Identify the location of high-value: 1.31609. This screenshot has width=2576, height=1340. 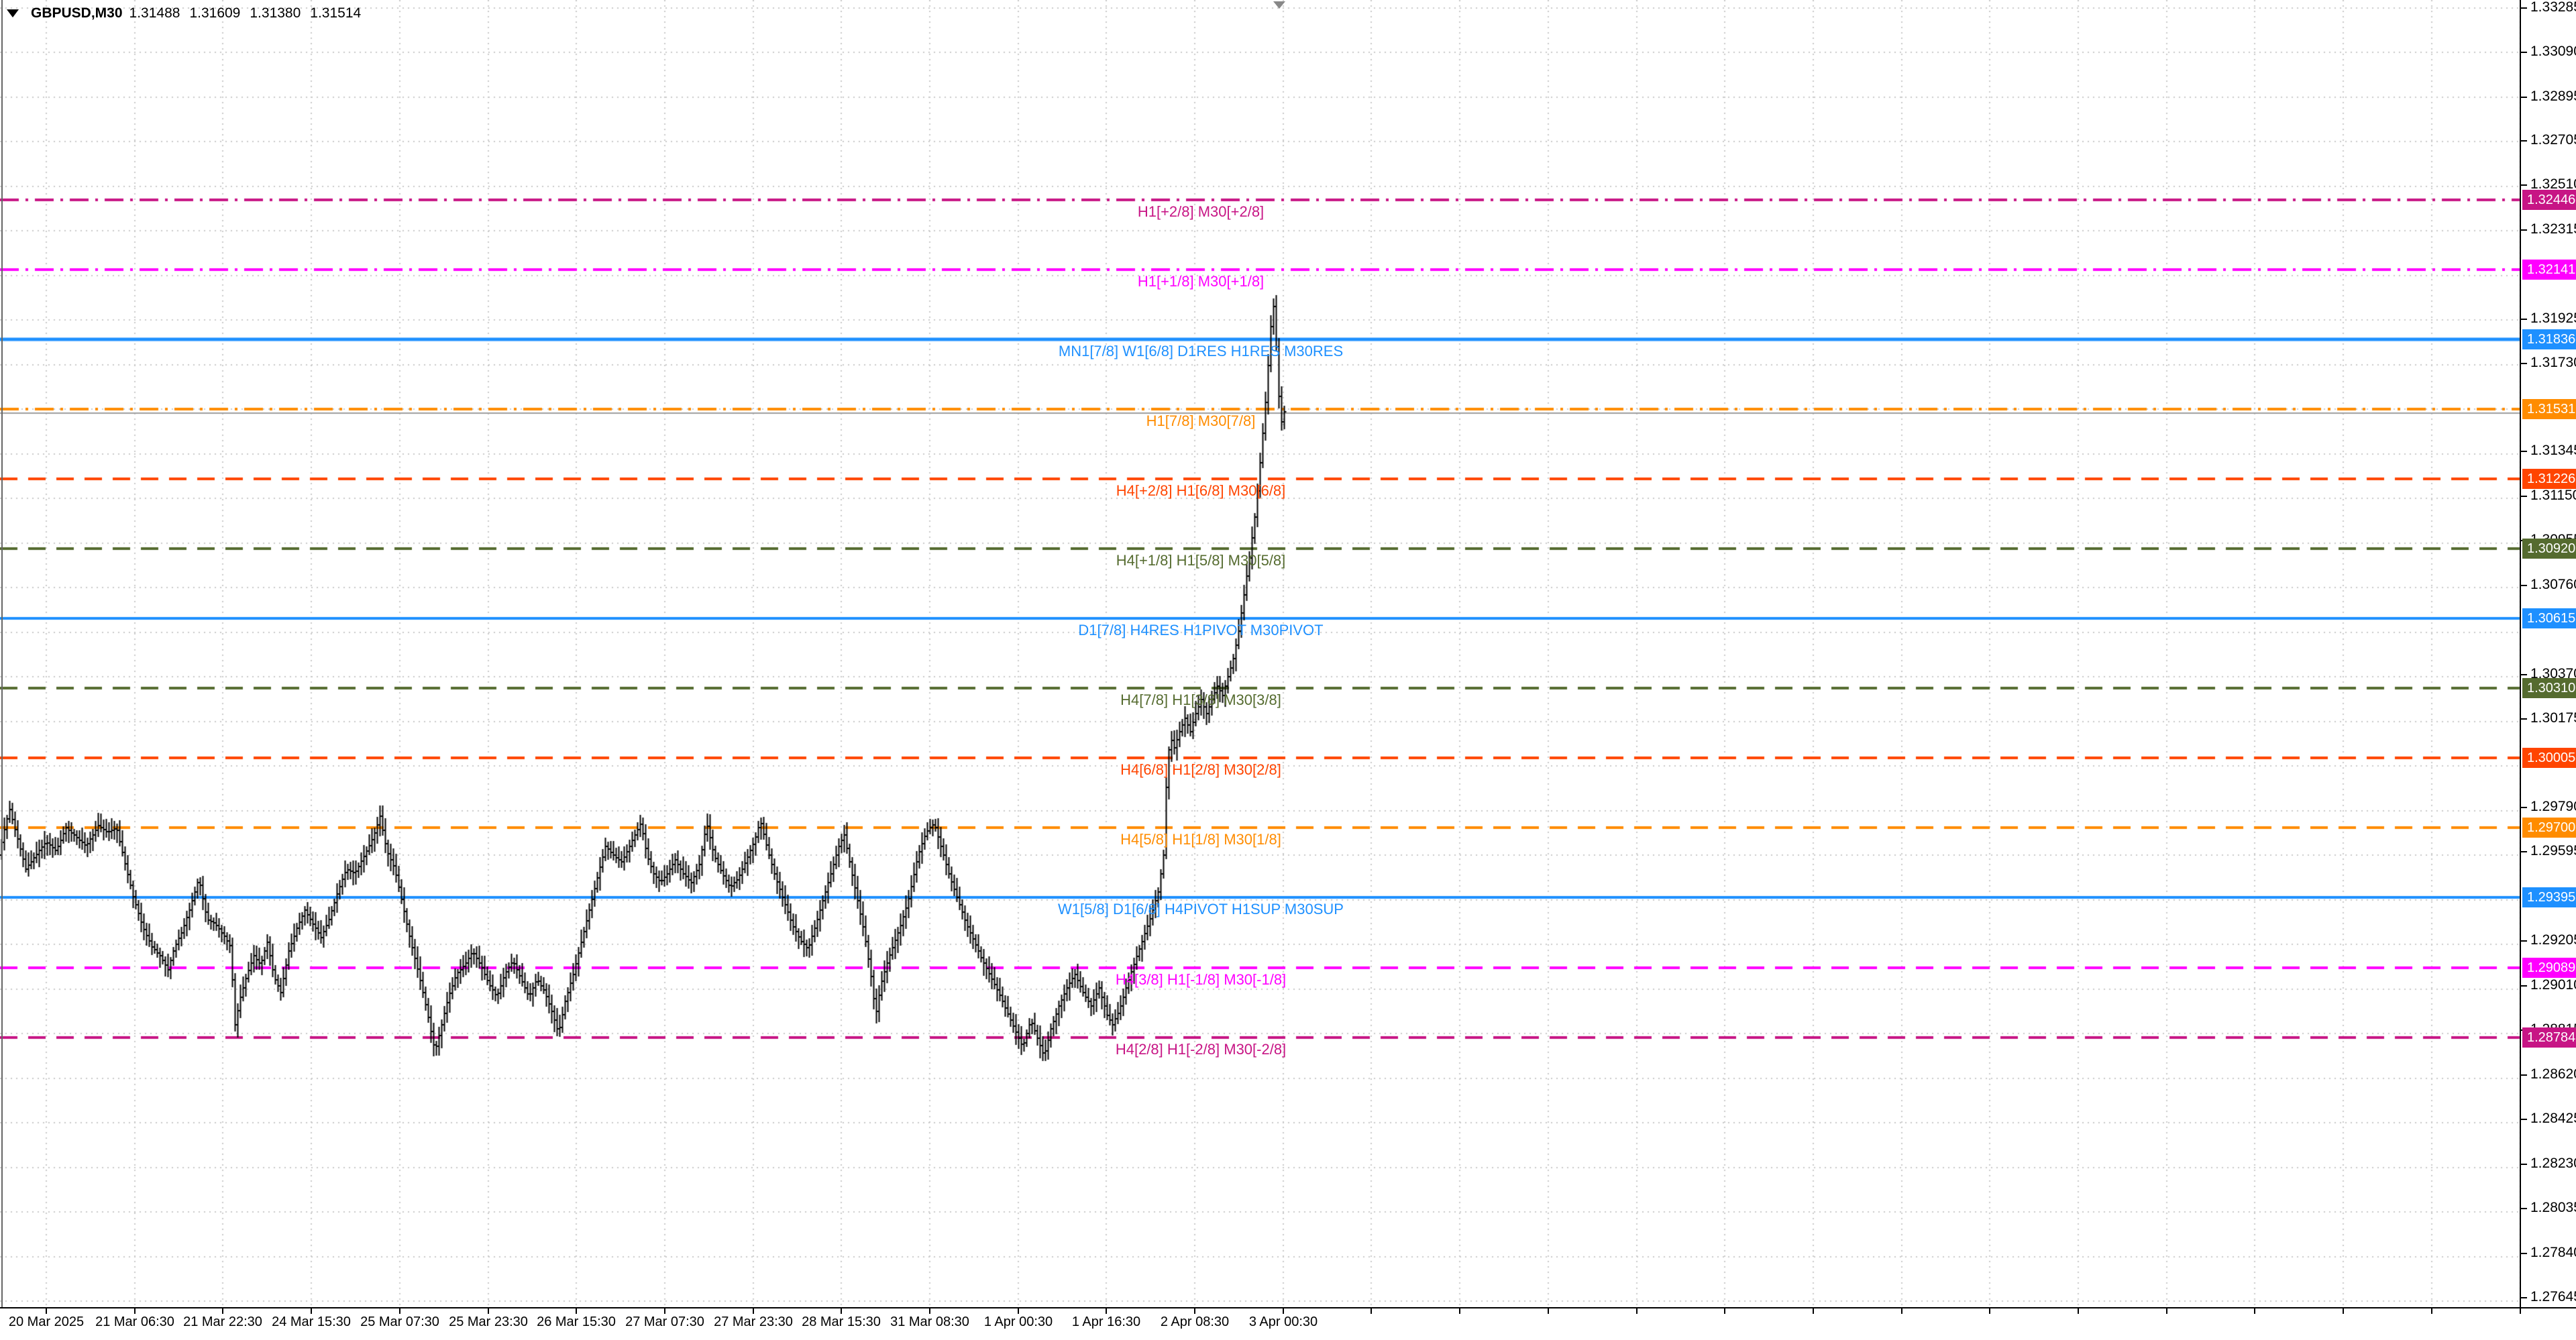
(215, 13).